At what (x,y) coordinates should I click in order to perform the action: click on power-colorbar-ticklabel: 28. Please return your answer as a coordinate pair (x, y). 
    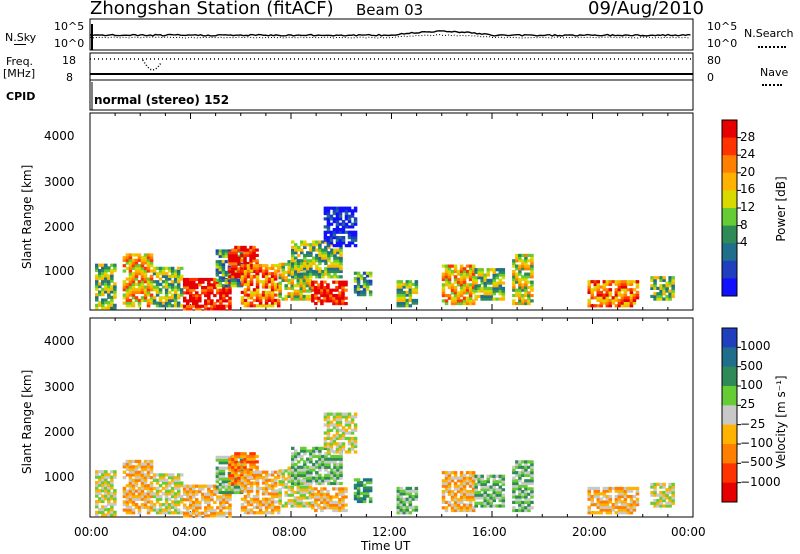
    Looking at the image, I should click on (748, 136).